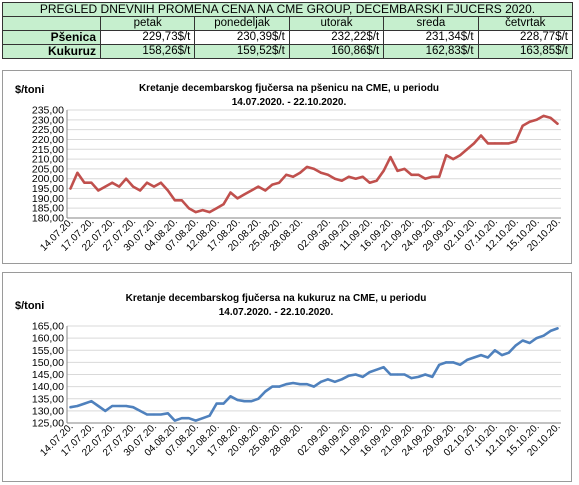 This screenshot has height=485, width=579. What do you see at coordinates (431, 23) in the screenshot?
I see `day-header: sreda` at bounding box center [431, 23].